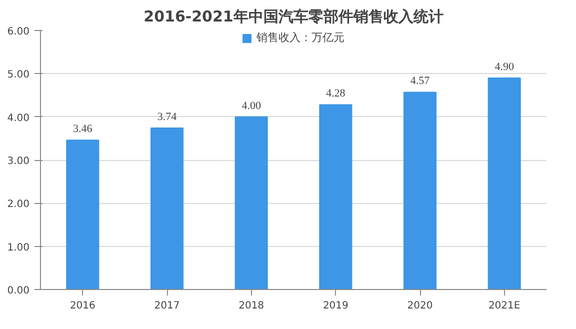  What do you see at coordinates (336, 94) in the screenshot?
I see `data-label: 4.28` at bounding box center [336, 94].